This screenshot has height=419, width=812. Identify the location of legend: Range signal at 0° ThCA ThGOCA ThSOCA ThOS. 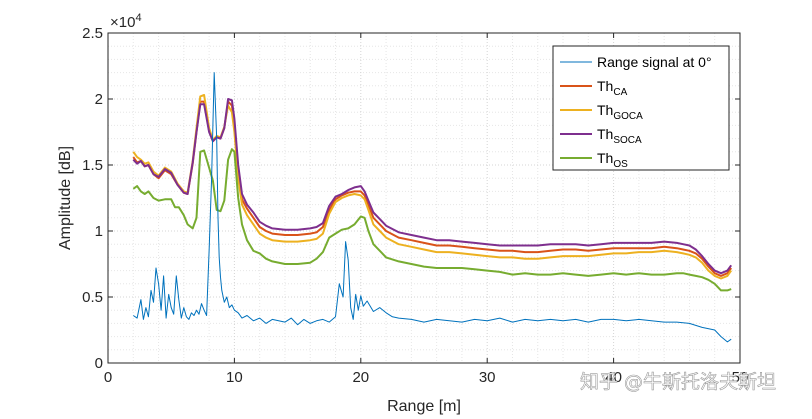
(641, 108).